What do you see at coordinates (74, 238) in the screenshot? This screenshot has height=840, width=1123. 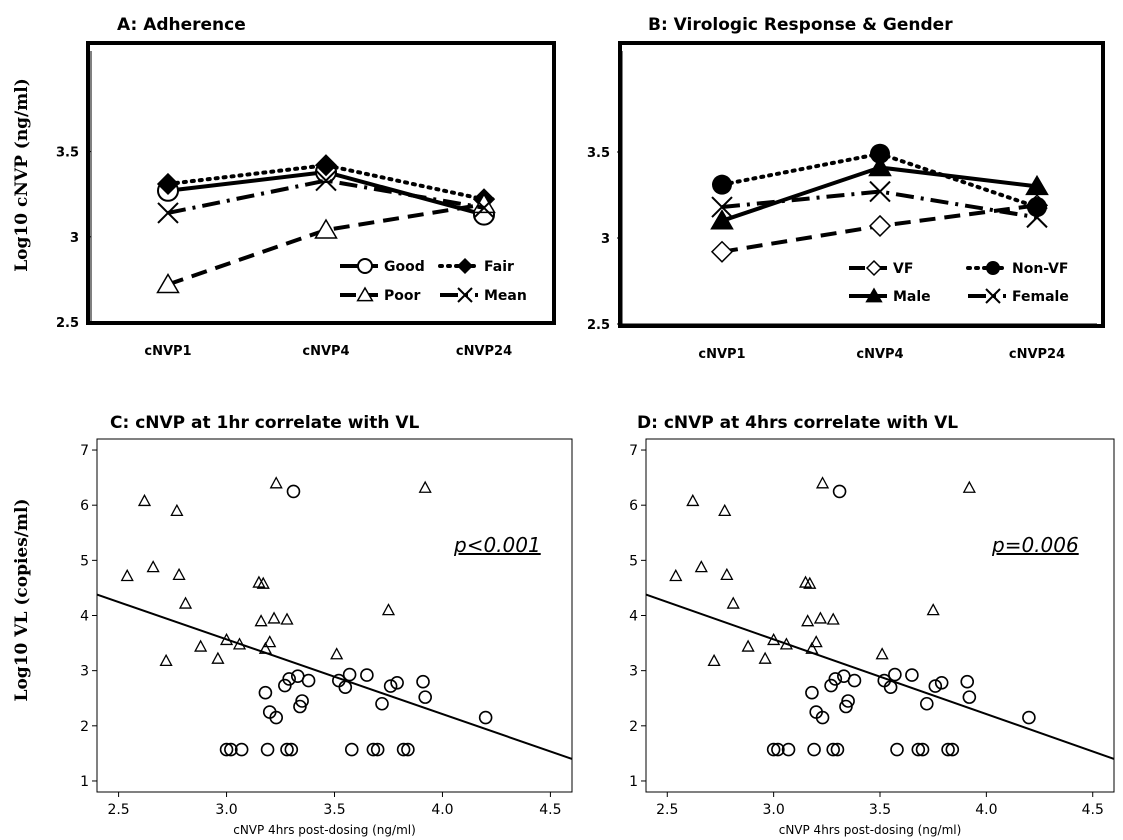 I see `panel-a-y-tick-label: 3` at bounding box center [74, 238].